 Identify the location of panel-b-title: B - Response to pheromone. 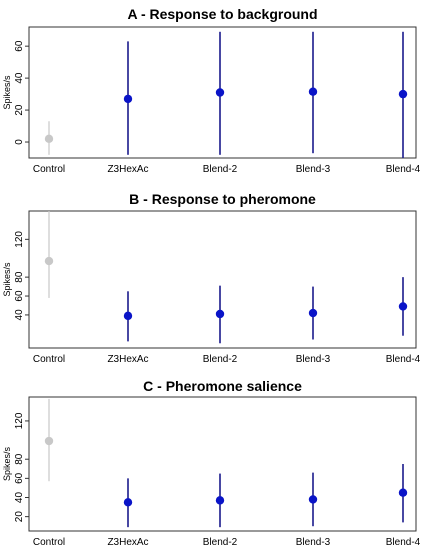
(222, 199).